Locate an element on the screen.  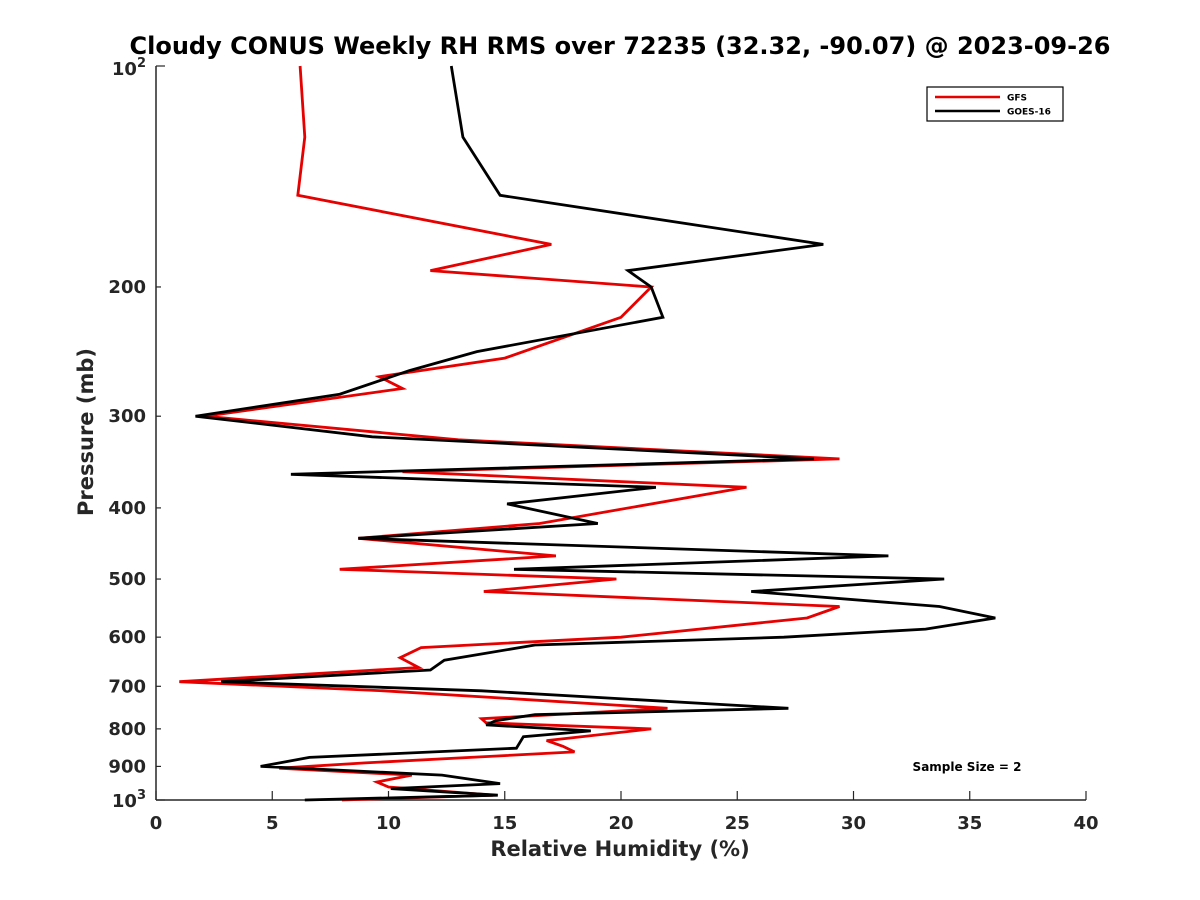
x-tick-label: 40 is located at coordinates (1085, 823).